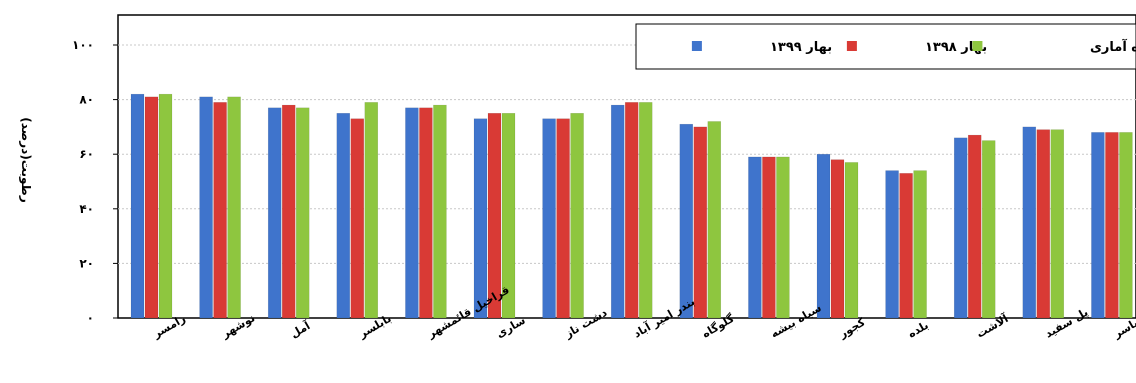 The image size is (1136, 383). Describe the element at coordinates (913, 46) in the screenshot. I see `legend-items: بهار ۱۳۹۹ بهار ۱۳۹۸ بهار دوره آماری` at that location.